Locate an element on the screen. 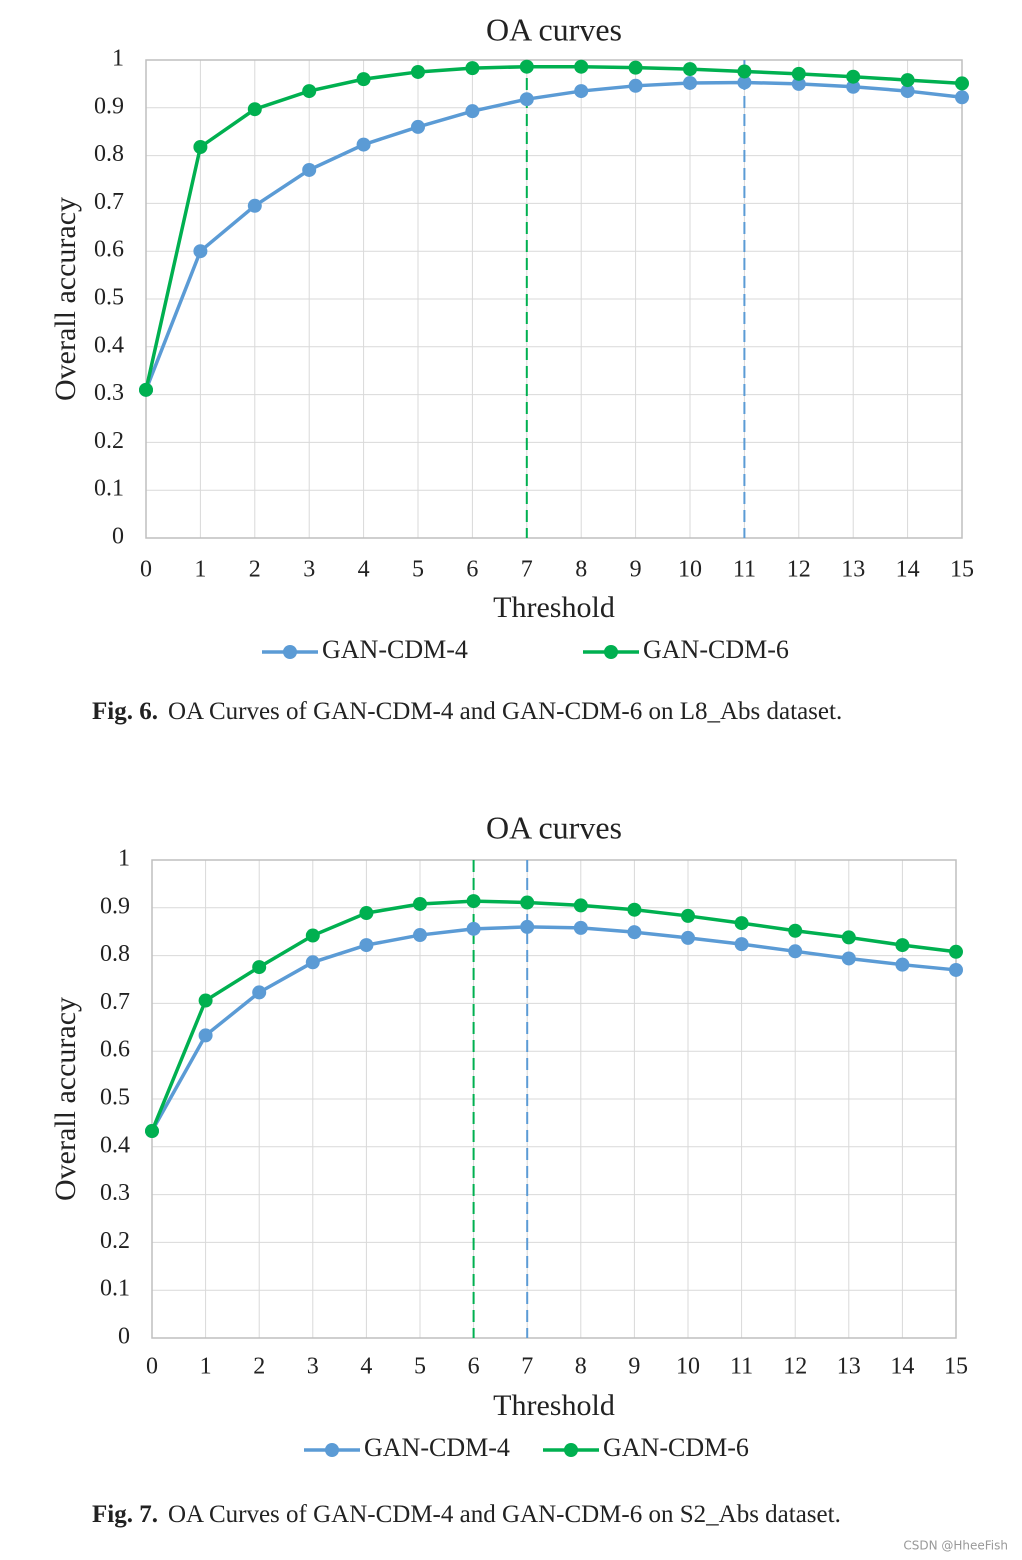  x-tick-label: 7 is located at coordinates (527, 1367).